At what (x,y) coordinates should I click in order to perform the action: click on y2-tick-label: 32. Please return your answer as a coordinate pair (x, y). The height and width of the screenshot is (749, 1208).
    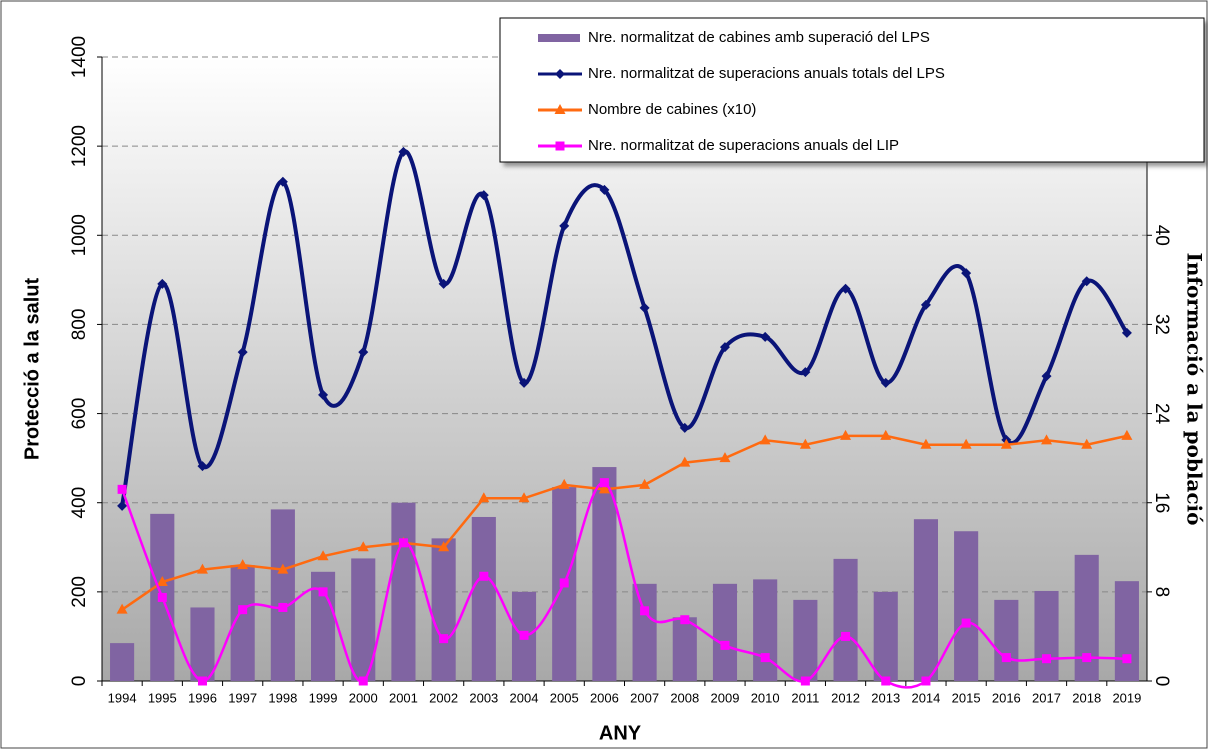
    Looking at the image, I should click on (1161, 324).